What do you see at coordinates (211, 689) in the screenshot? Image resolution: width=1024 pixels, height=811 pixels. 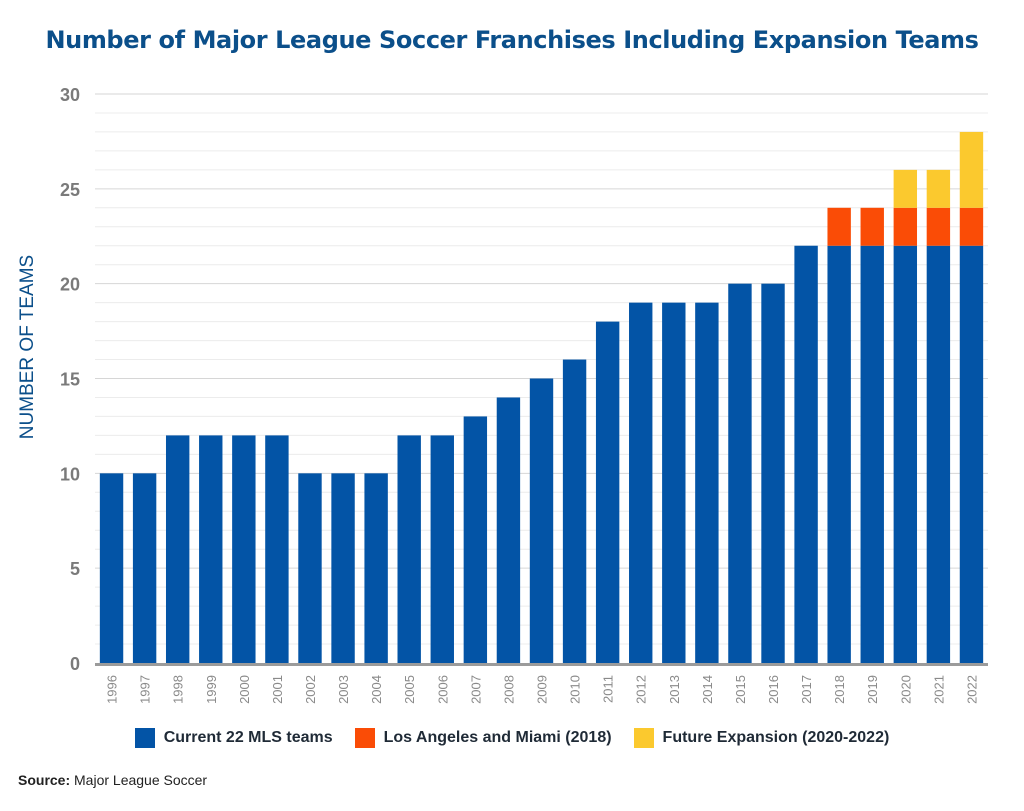 I see `x-tick-label: 1999` at bounding box center [211, 689].